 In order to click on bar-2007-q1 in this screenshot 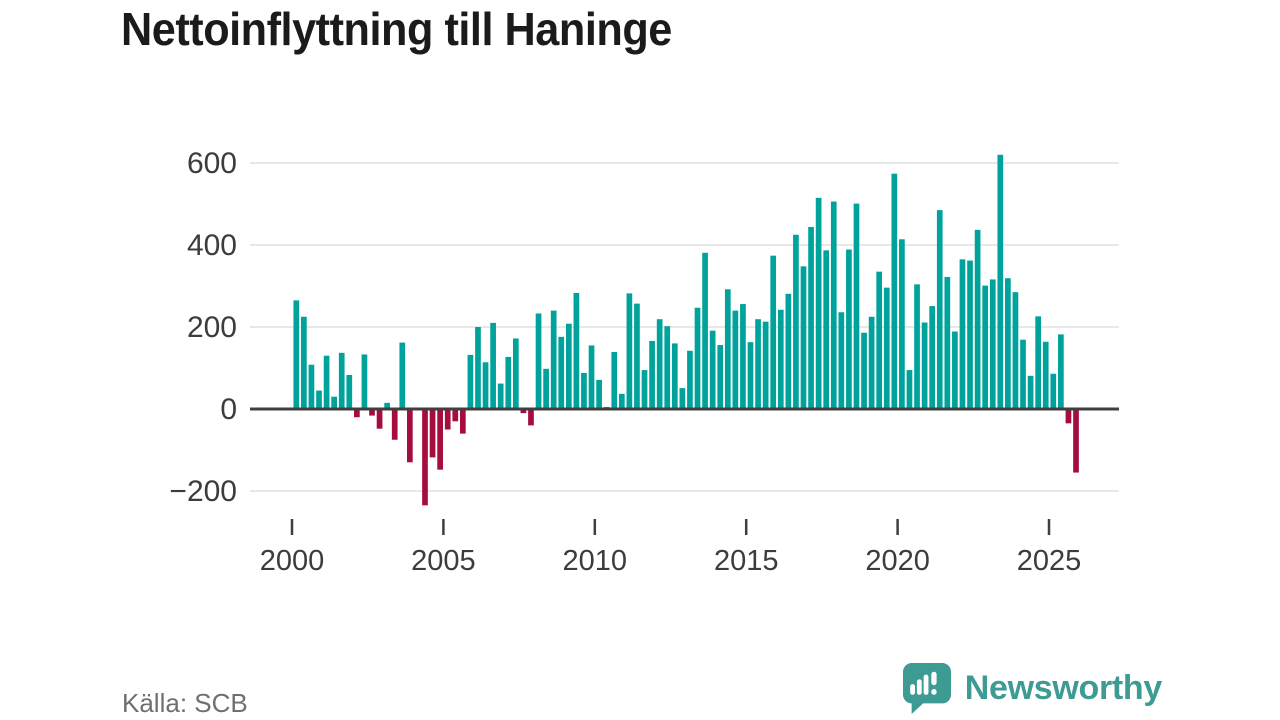, I will do `click(508, 382)`.